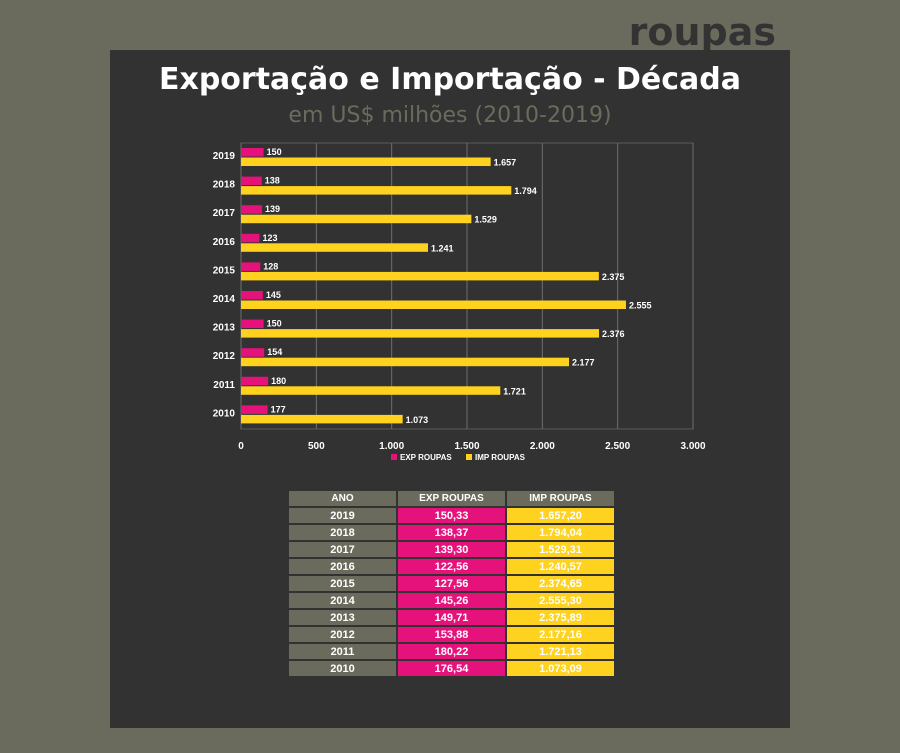 The image size is (900, 753). Describe the element at coordinates (391, 446) in the screenshot. I see `x-tick-label: 1.000` at that location.